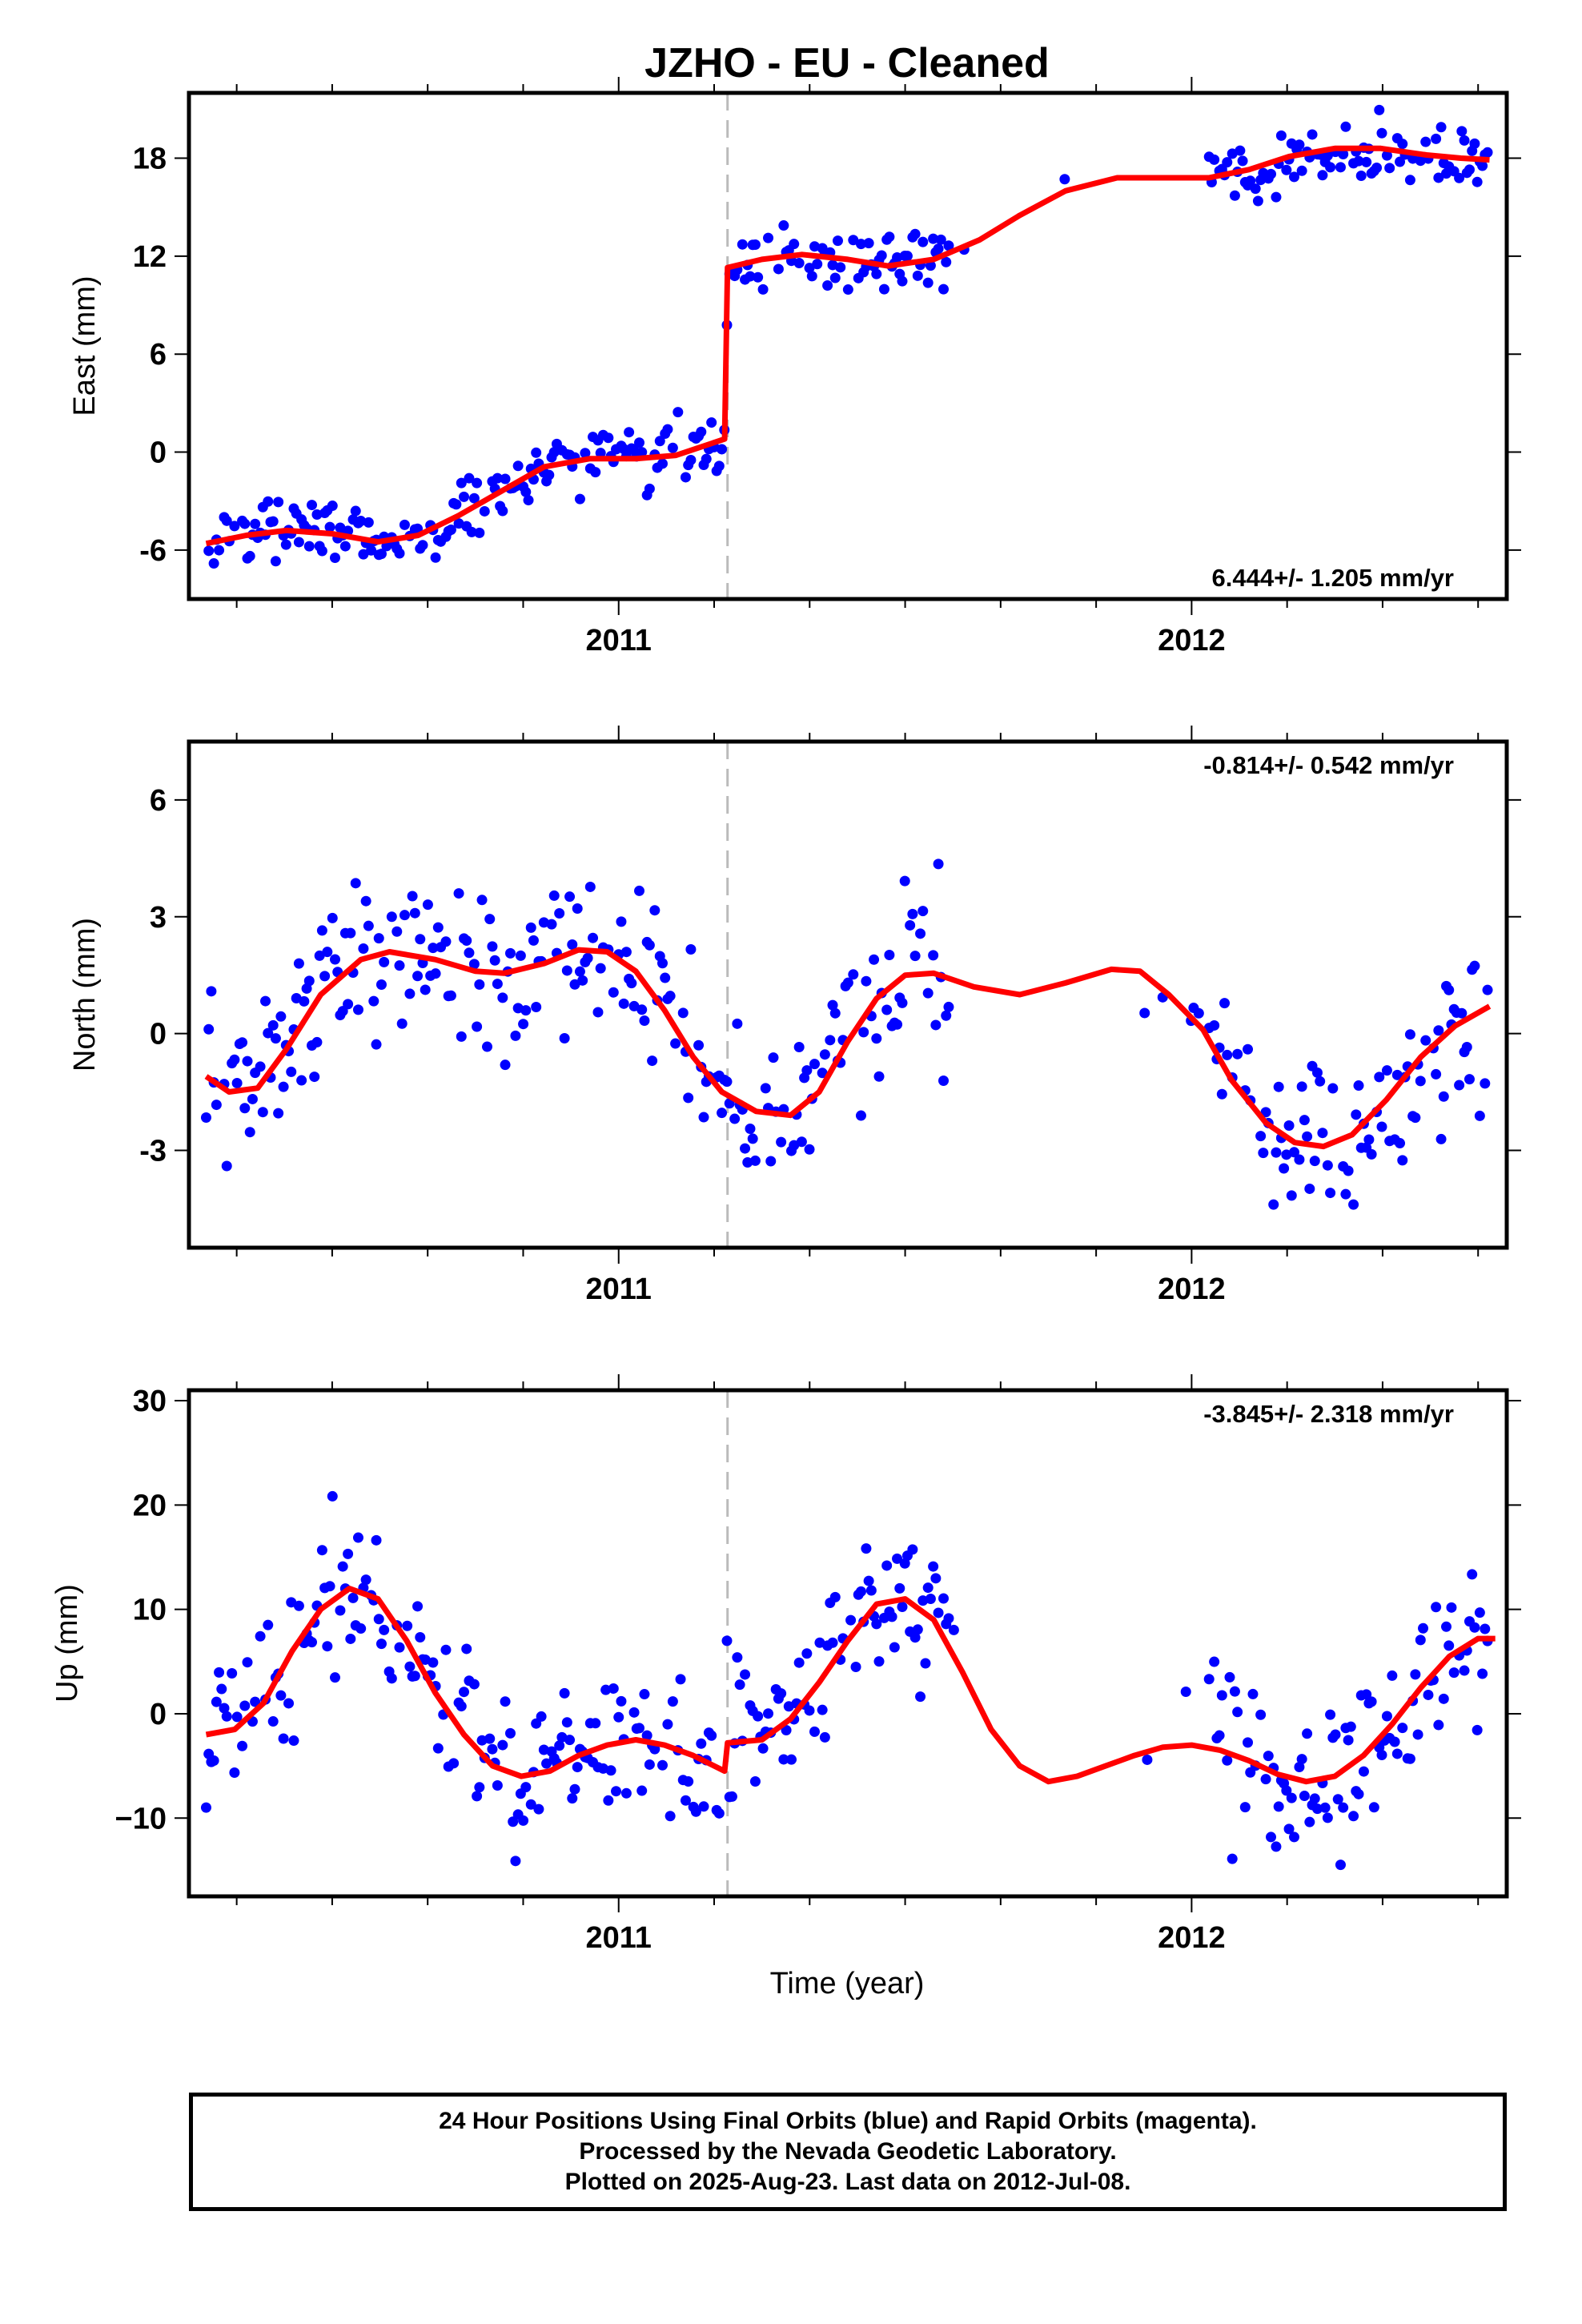  I want to click on north-y-axis-label: North (mm), so click(85, 995).